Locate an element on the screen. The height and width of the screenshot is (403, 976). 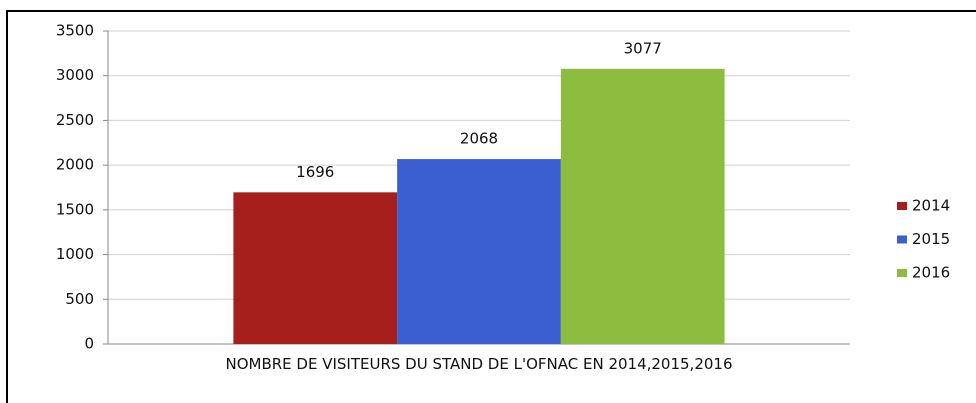
y-tick-label: 2000 is located at coordinates (75, 165).